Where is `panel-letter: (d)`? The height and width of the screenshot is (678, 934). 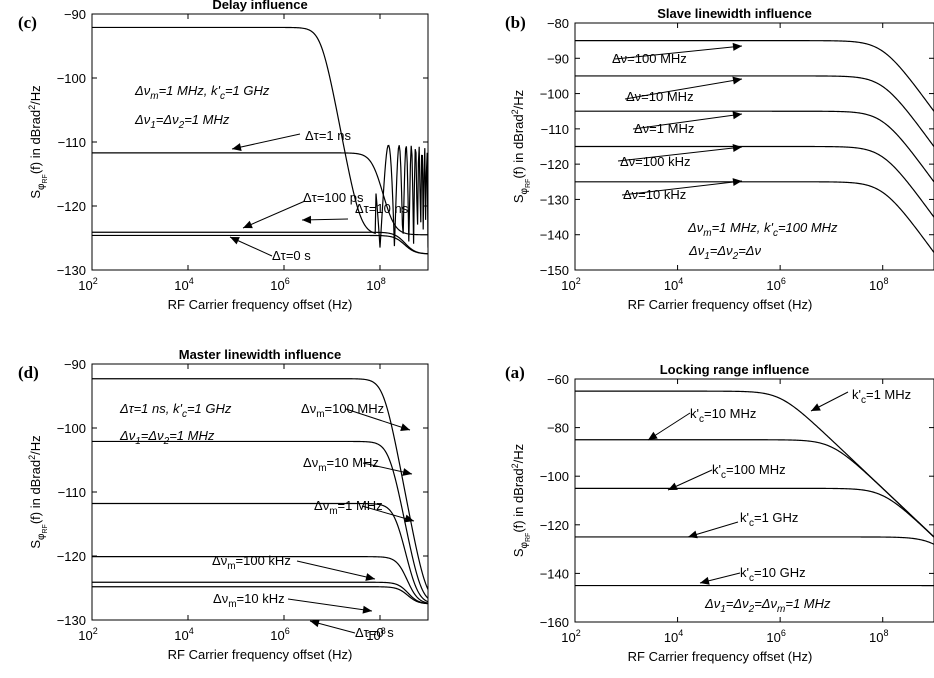 panel-letter: (d) is located at coordinates (28, 372).